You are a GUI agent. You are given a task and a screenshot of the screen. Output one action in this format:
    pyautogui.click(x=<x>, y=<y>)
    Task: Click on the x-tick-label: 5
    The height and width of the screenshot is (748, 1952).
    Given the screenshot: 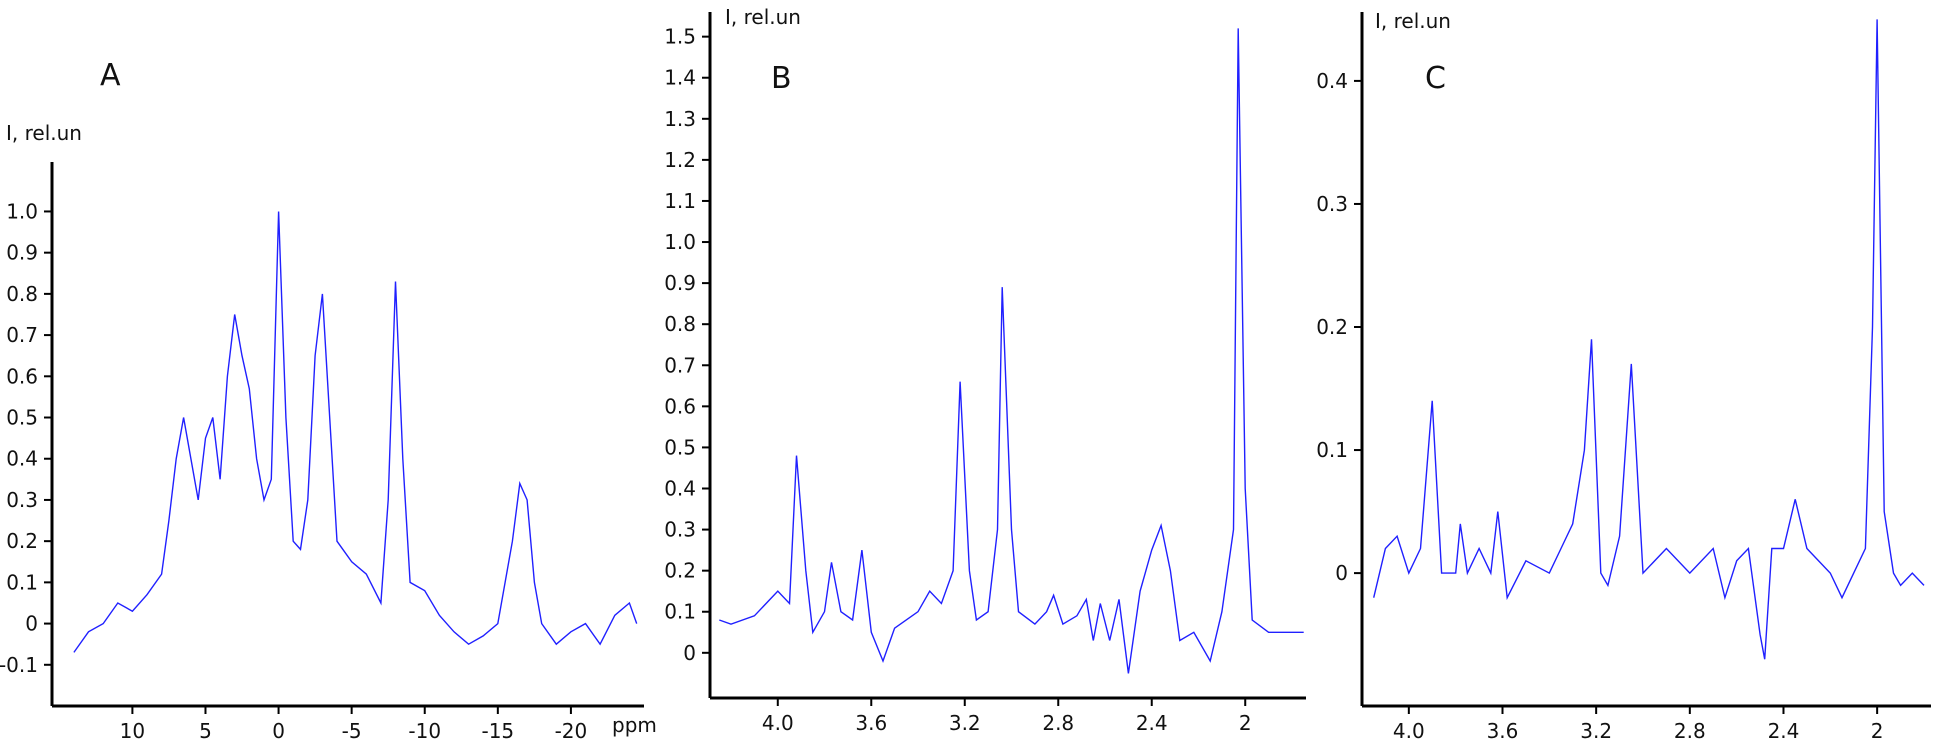 What is the action you would take?
    pyautogui.click(x=205, y=731)
    